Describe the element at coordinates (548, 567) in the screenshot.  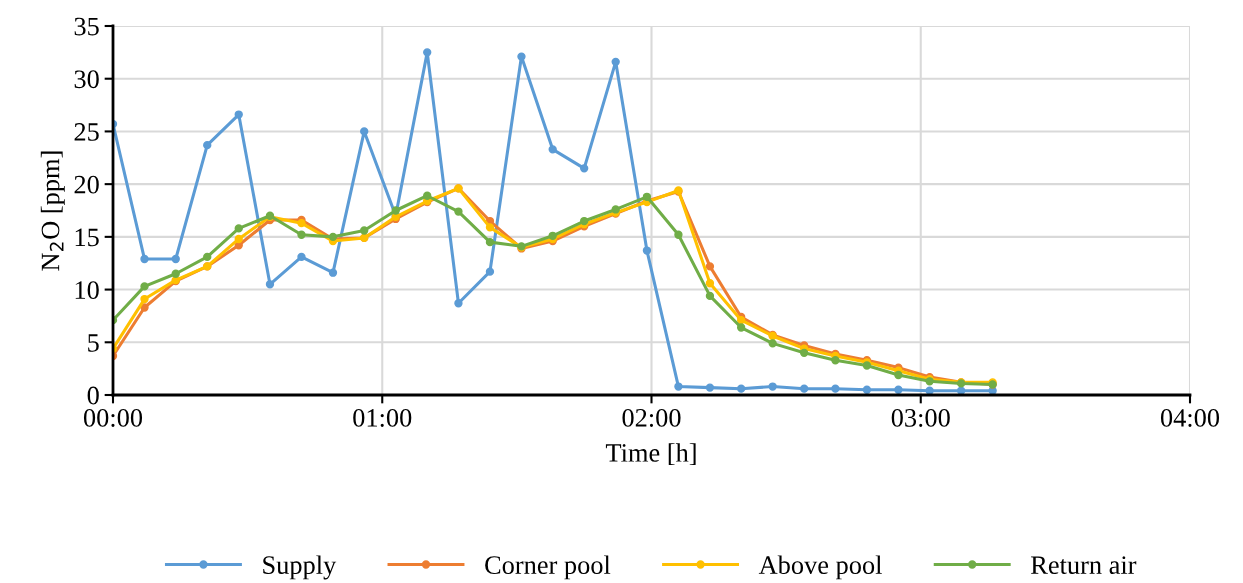
I see `legend-label: Corner pool` at that location.